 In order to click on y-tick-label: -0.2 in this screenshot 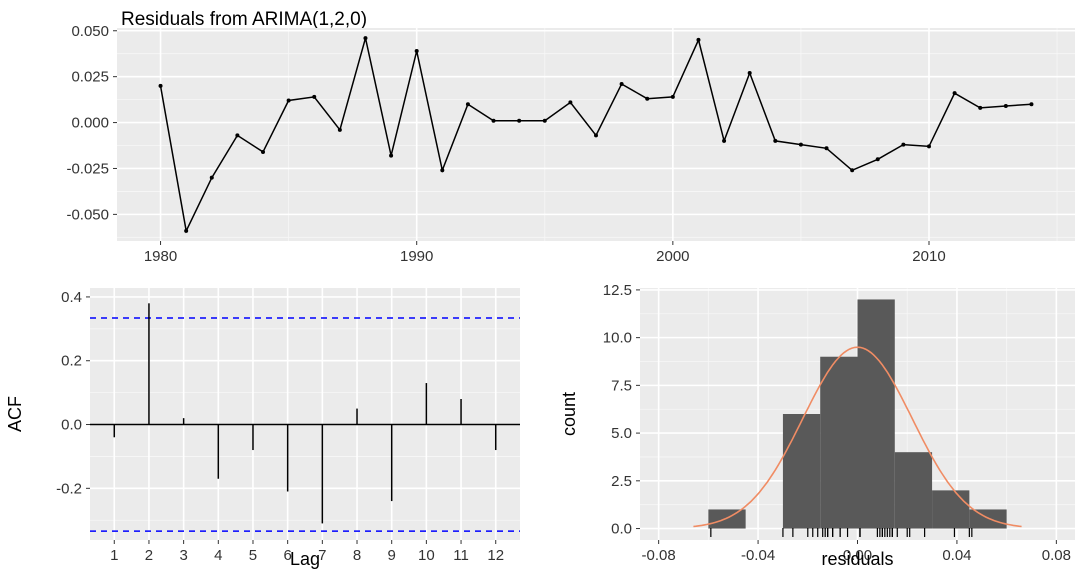, I will do `click(69, 488)`.